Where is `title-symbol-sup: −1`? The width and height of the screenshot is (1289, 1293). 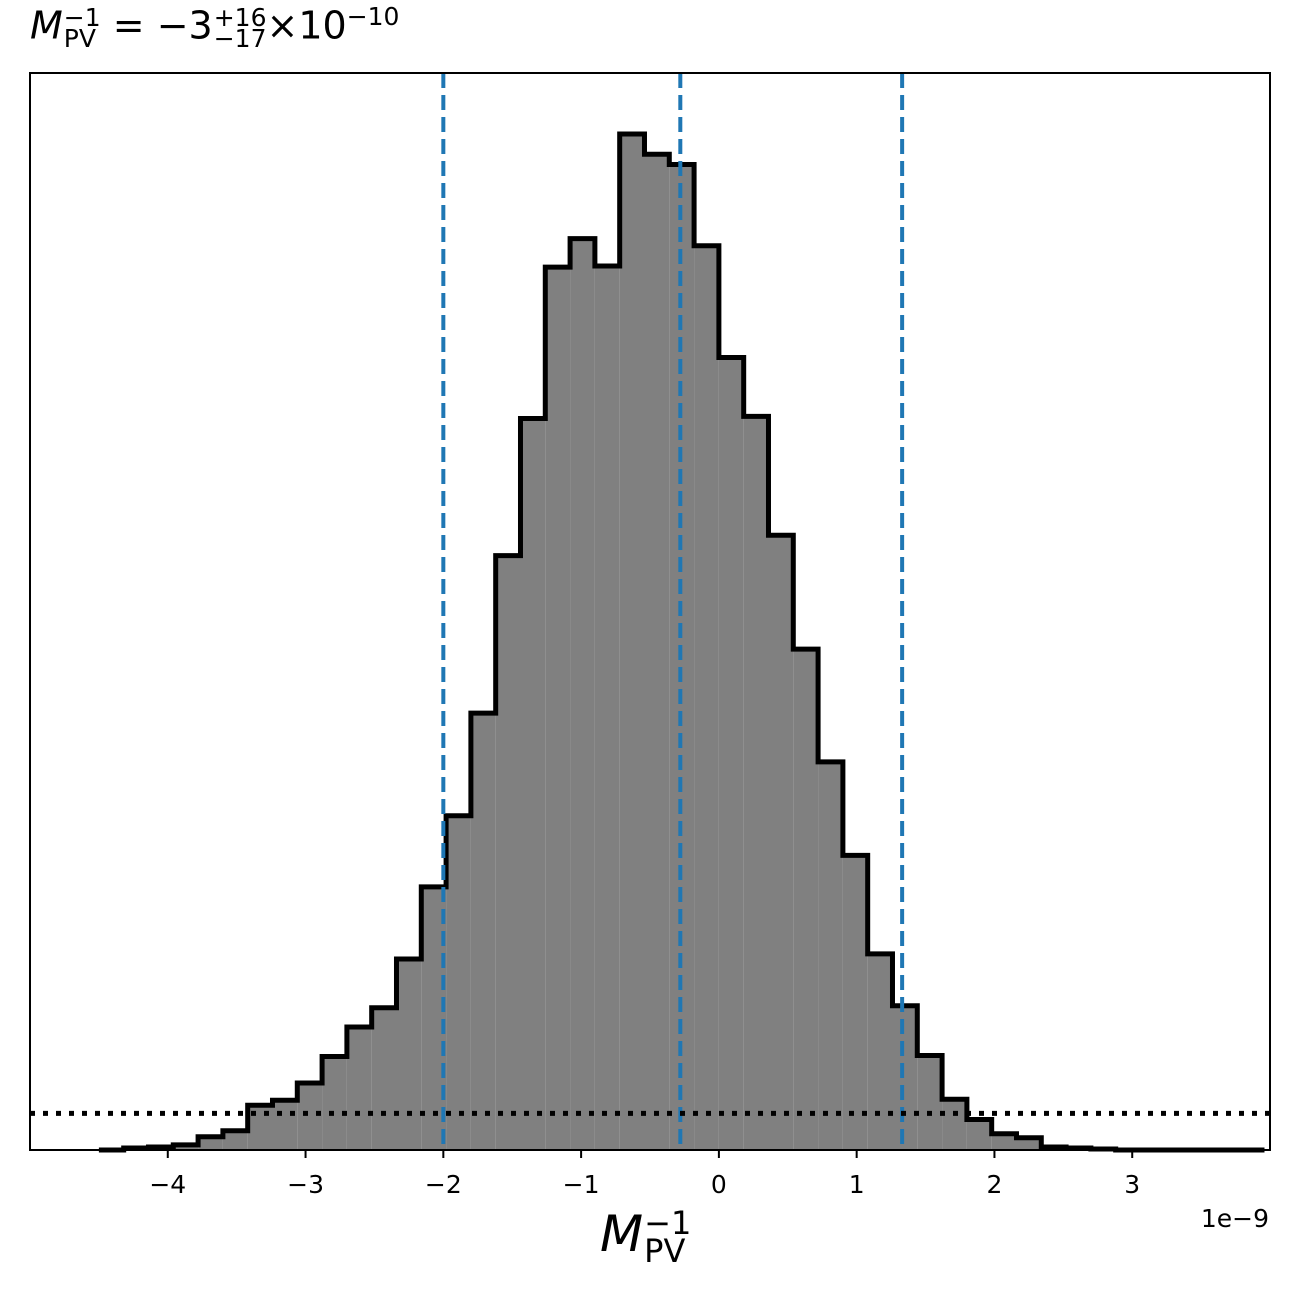
title-symbol-sup: −1 is located at coordinates (82, 17).